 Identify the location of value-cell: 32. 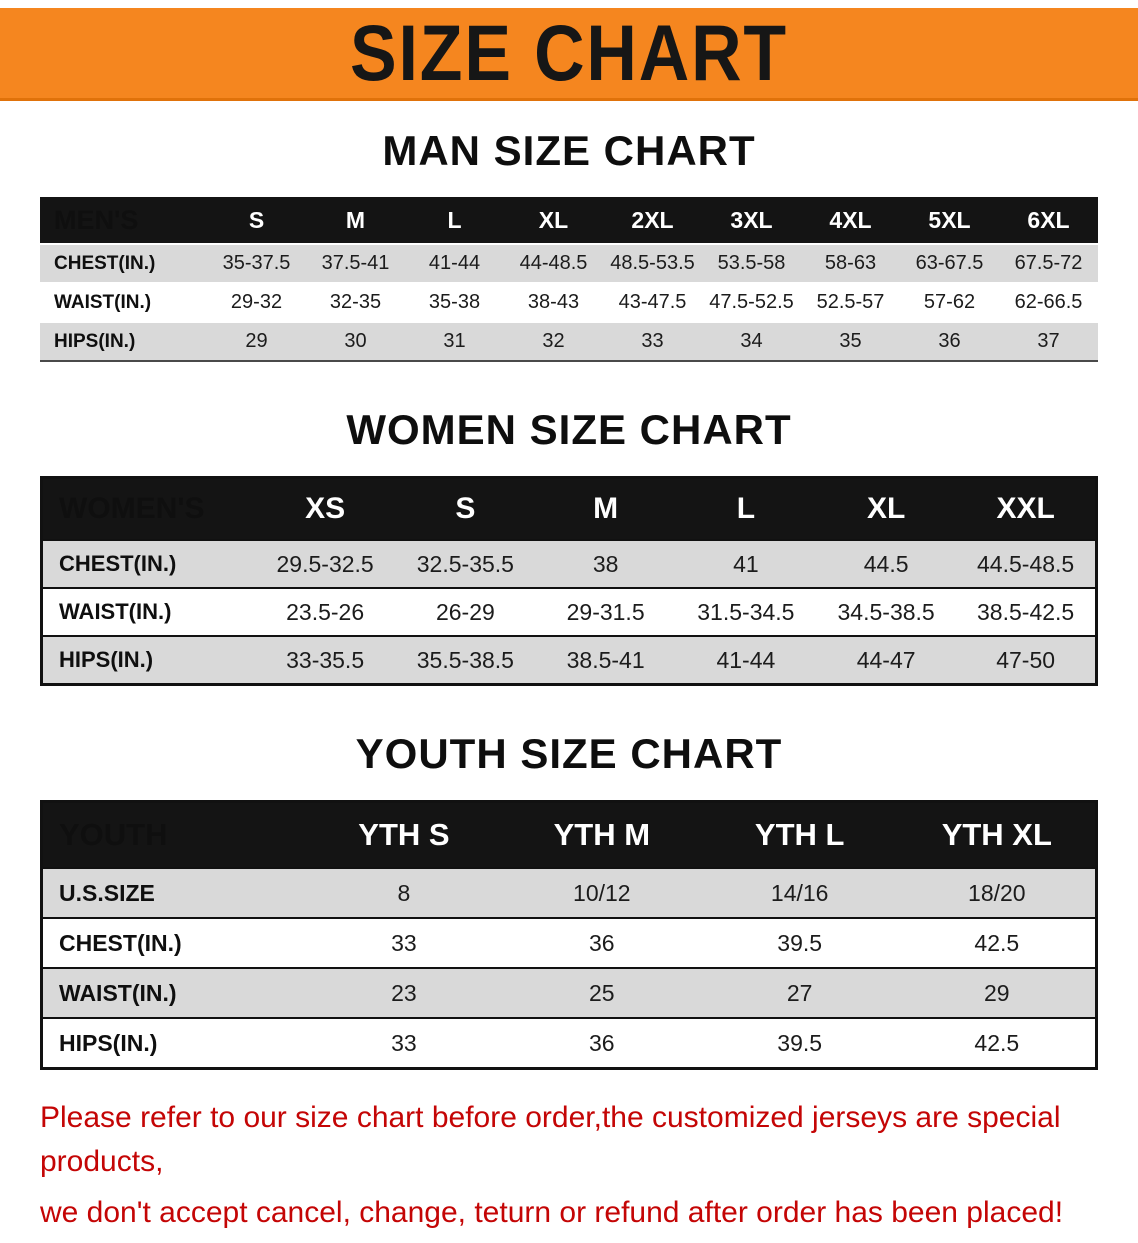
(553, 341).